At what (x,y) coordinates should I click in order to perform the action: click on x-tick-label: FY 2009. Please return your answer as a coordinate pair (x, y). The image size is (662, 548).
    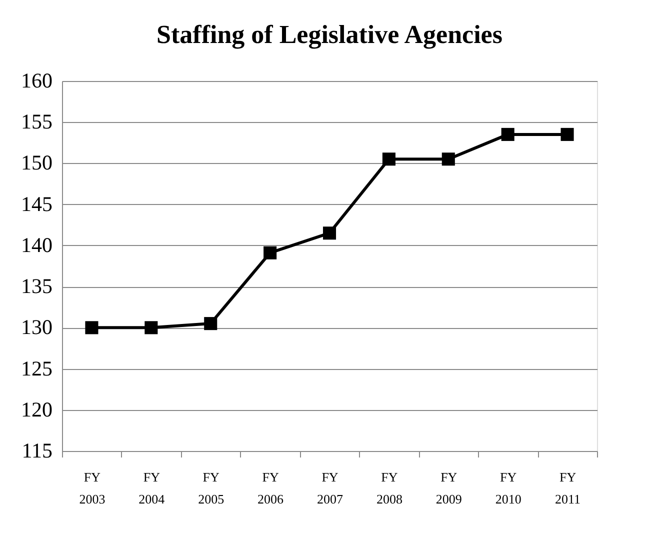
    Looking at the image, I should click on (449, 488).